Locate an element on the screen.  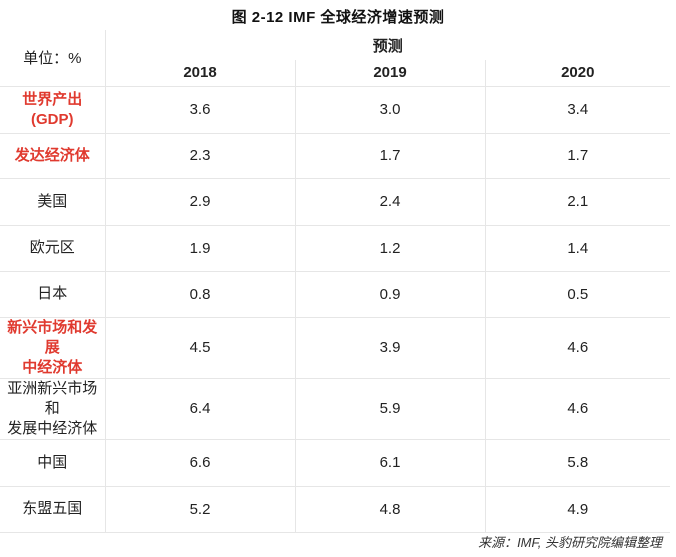
data-cell-2020: 5.8 is located at coordinates (577, 463).